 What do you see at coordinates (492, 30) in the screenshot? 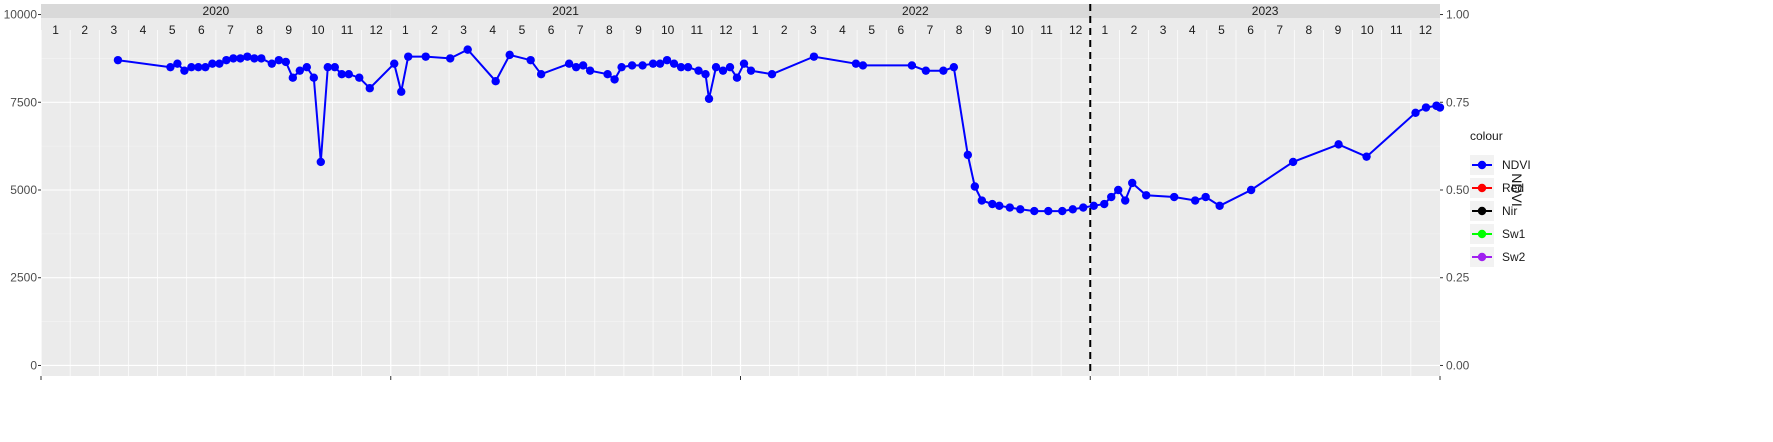
I see `month-label: 4` at bounding box center [492, 30].